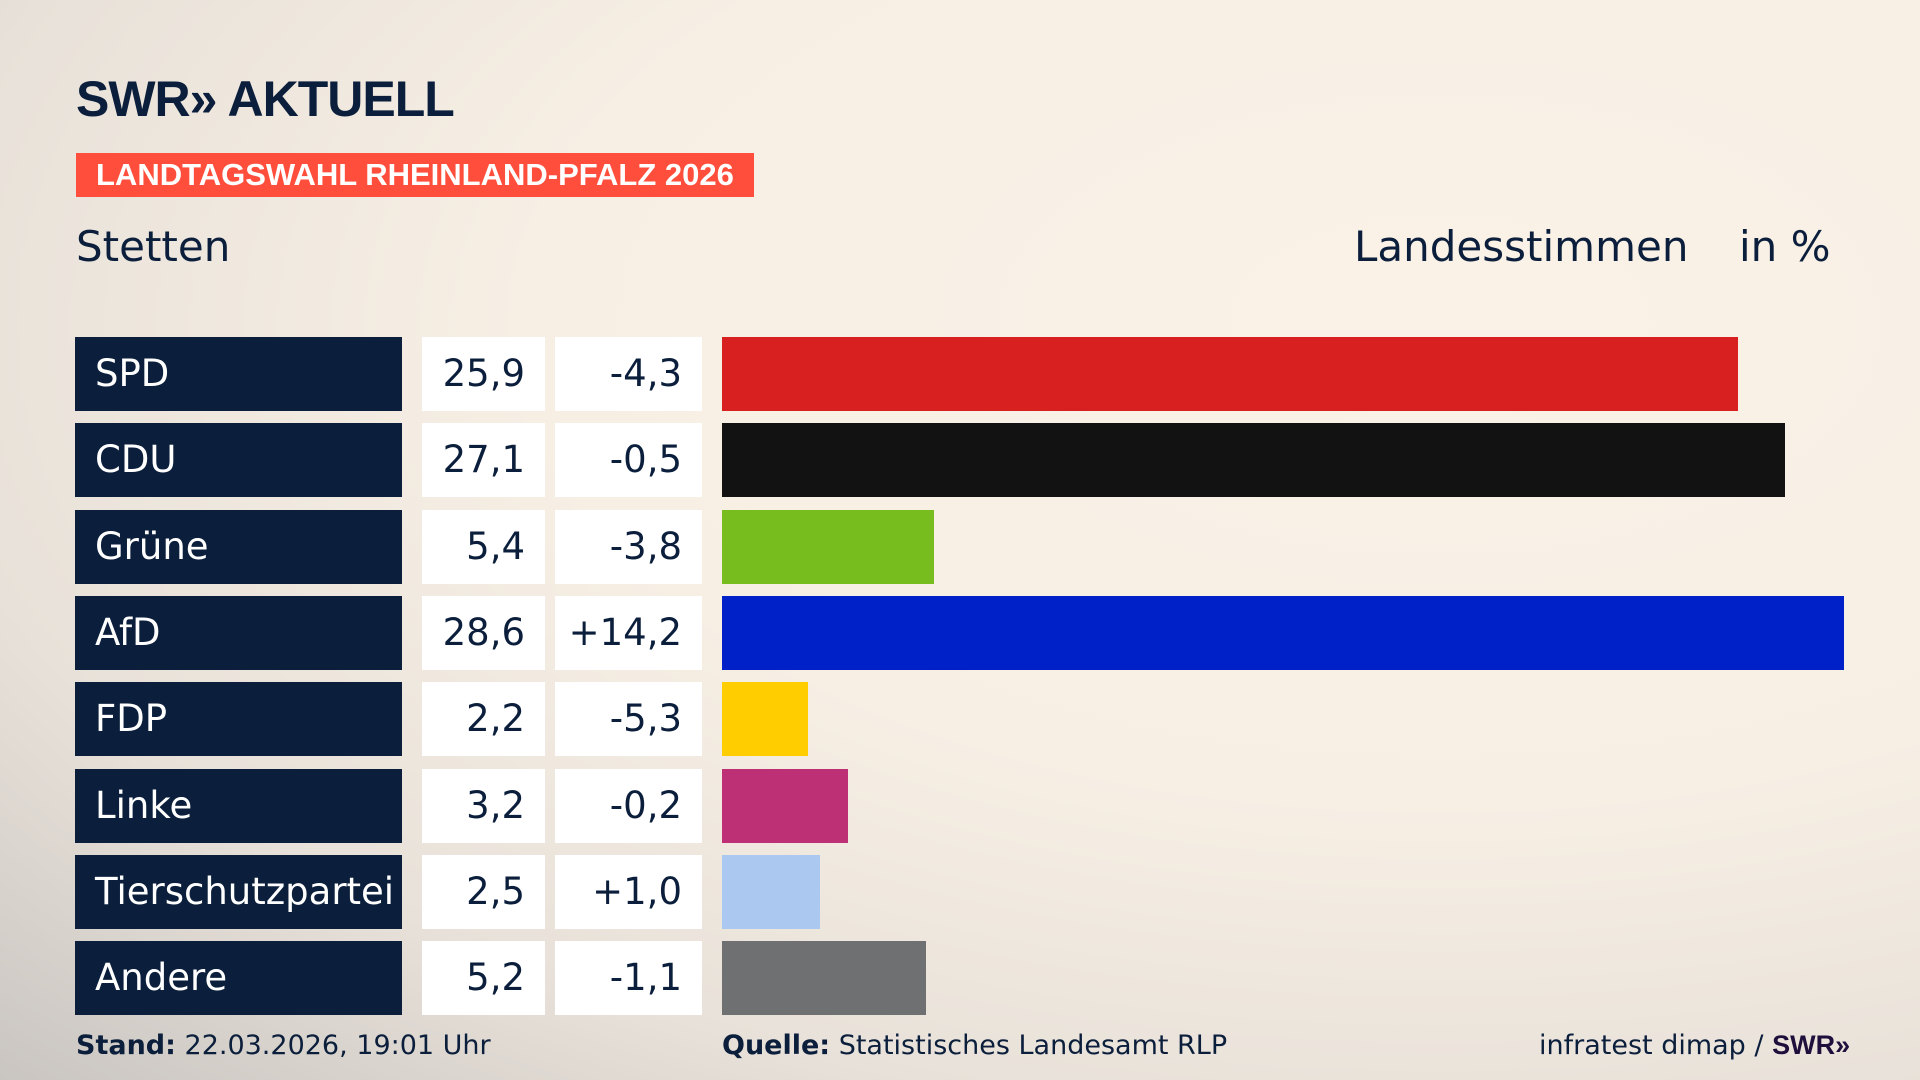 The width and height of the screenshot is (1920, 1080). Describe the element at coordinates (1033, 1045) in the screenshot. I see `source-value: Statistisches Landesamt RLP` at that location.